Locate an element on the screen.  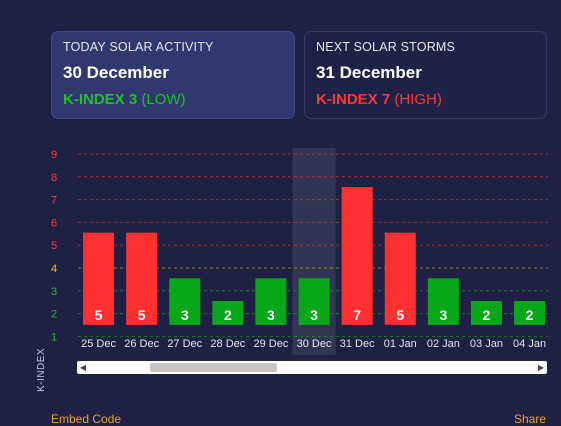
today-kindex: K-INDEX 3 (LOW) is located at coordinates (173, 99).